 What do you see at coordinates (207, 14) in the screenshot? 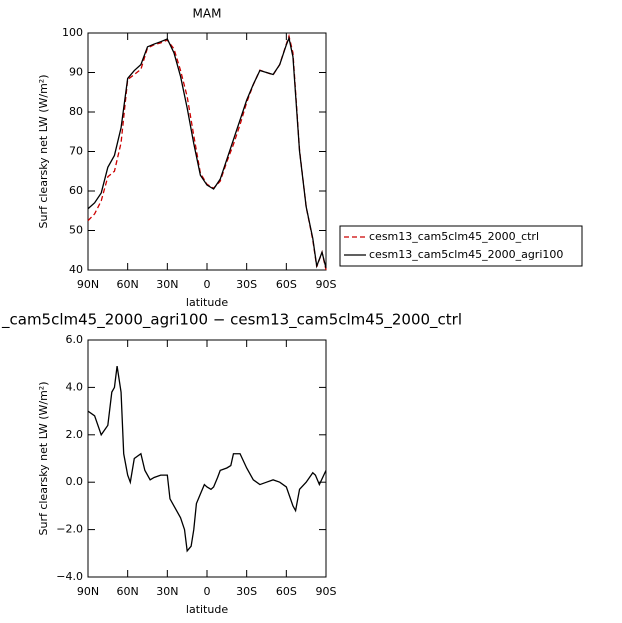
I see `chart-title: MAM` at bounding box center [207, 14].